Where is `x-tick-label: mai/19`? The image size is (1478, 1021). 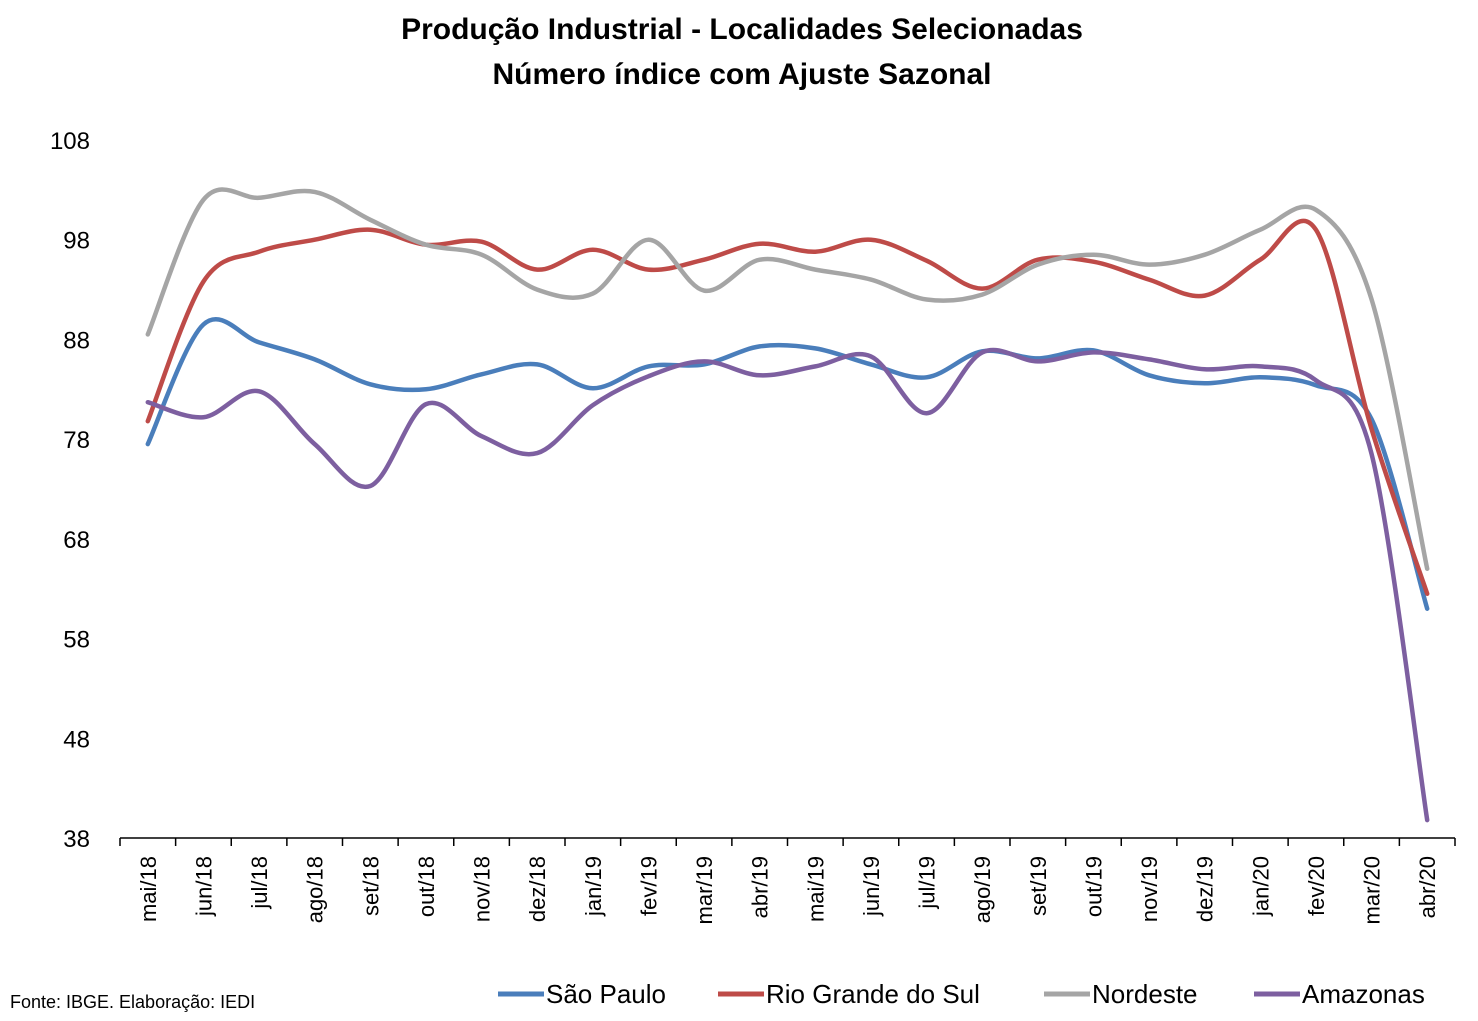
x-tick-label: mai/19 is located at coordinates (815, 889).